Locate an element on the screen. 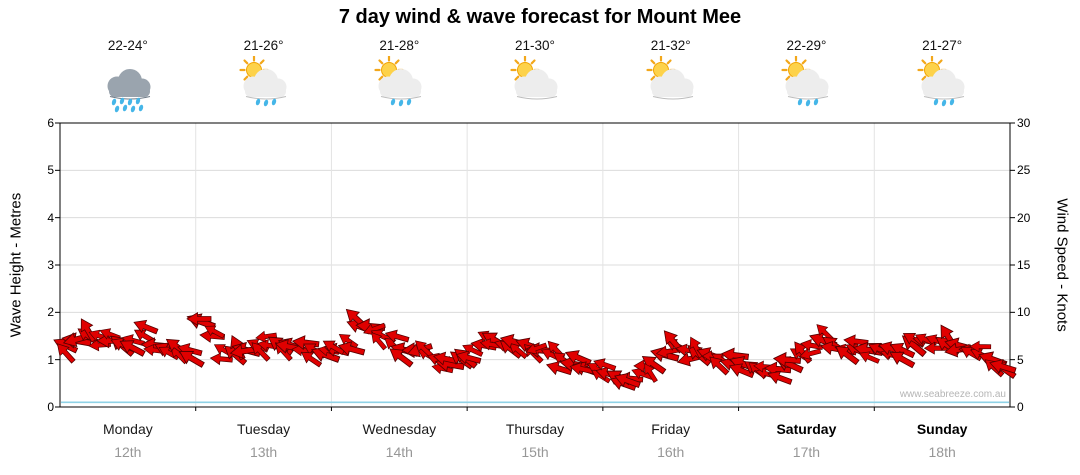 This screenshot has width=1080, height=475. day-name: Thursday is located at coordinates (535, 429).